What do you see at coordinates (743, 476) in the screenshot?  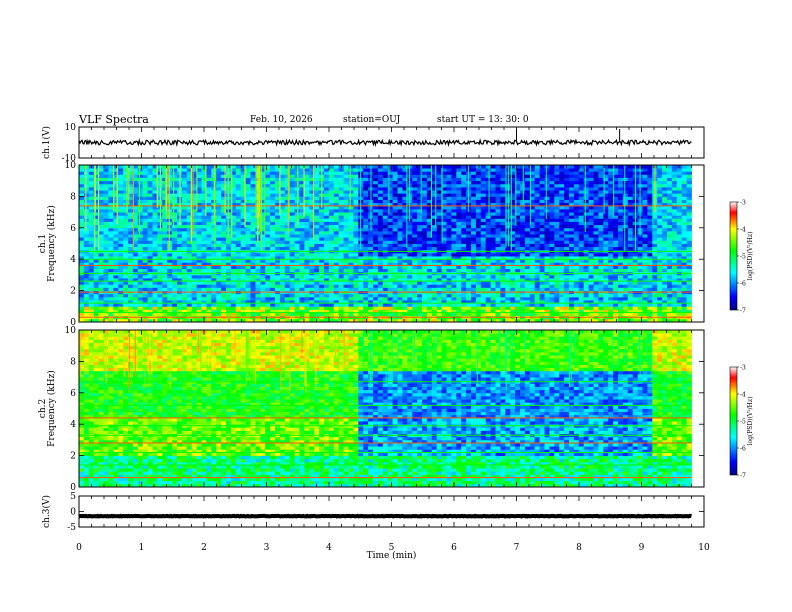 I see `colorbar-ch2-tick-4: -7` at bounding box center [743, 476].